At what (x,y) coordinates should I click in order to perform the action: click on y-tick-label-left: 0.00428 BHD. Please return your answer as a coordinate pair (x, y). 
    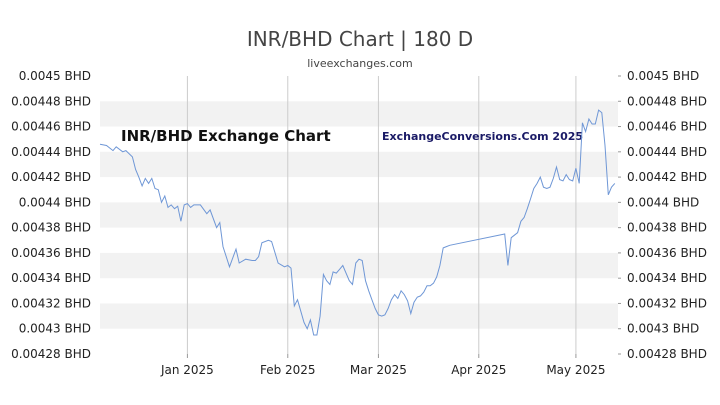
    Looking at the image, I should click on (51, 354).